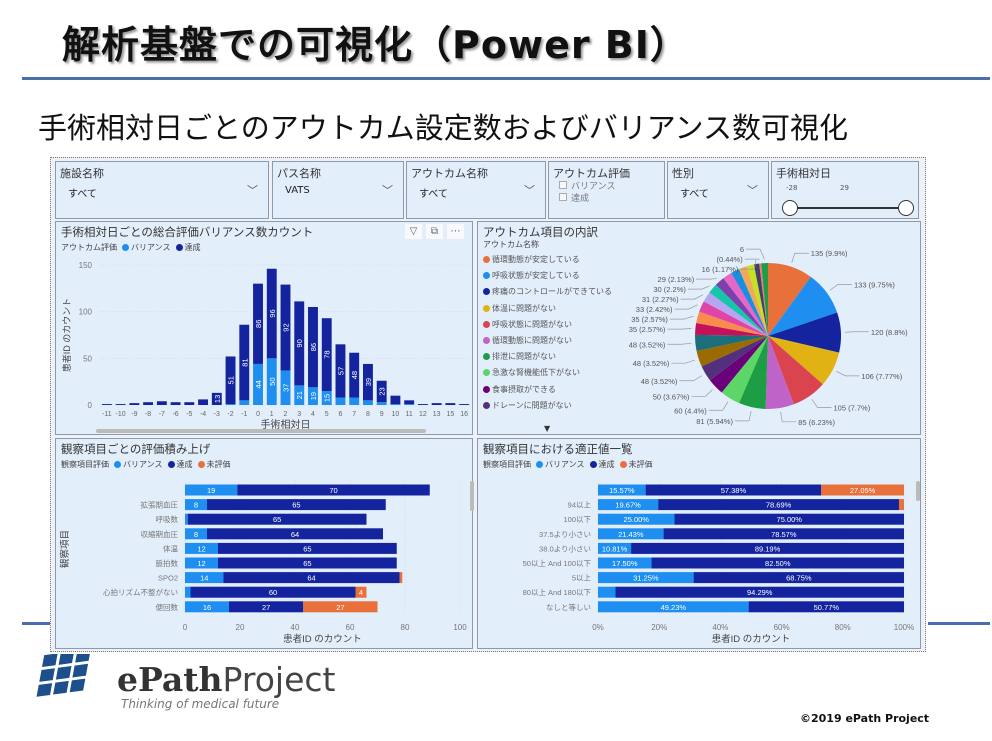  I want to click on data-label: 94.29%, so click(760, 592).